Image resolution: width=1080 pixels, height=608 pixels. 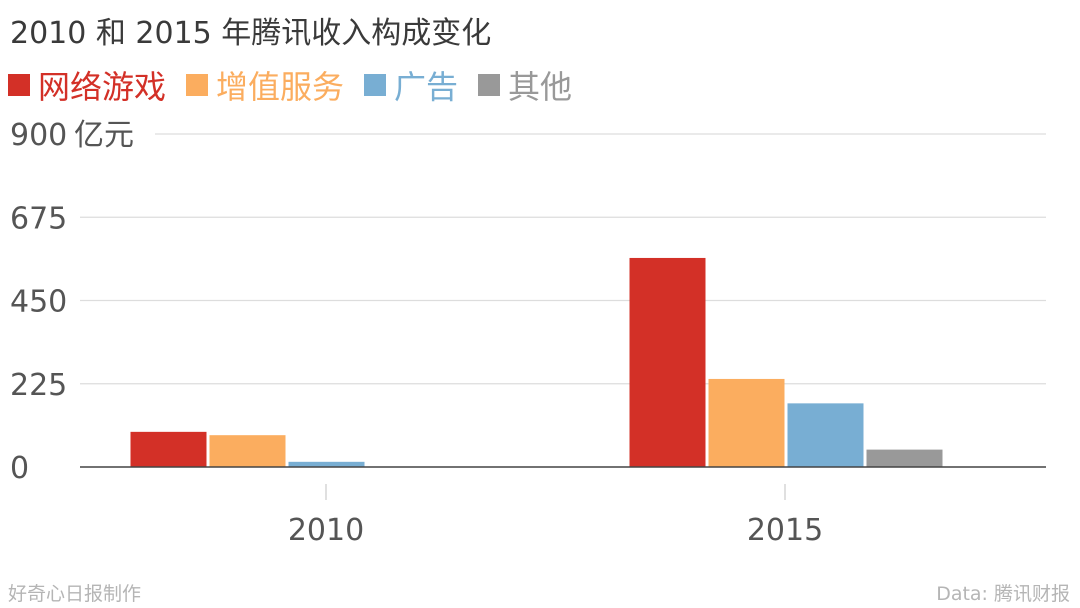 What do you see at coordinates (38, 135) in the screenshot?
I see `y-tick-label: 900` at bounding box center [38, 135].